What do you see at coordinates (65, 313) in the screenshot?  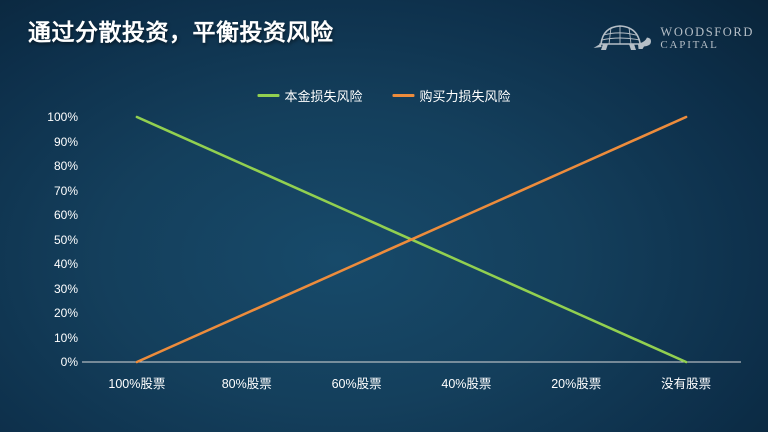 I see `y-tick-label: 20%` at bounding box center [65, 313].